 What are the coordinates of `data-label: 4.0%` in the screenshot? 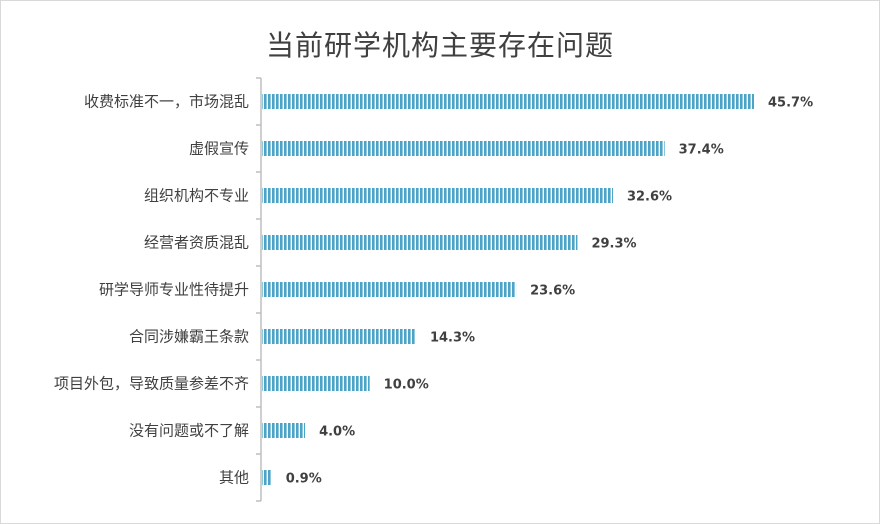 It's located at (337, 432).